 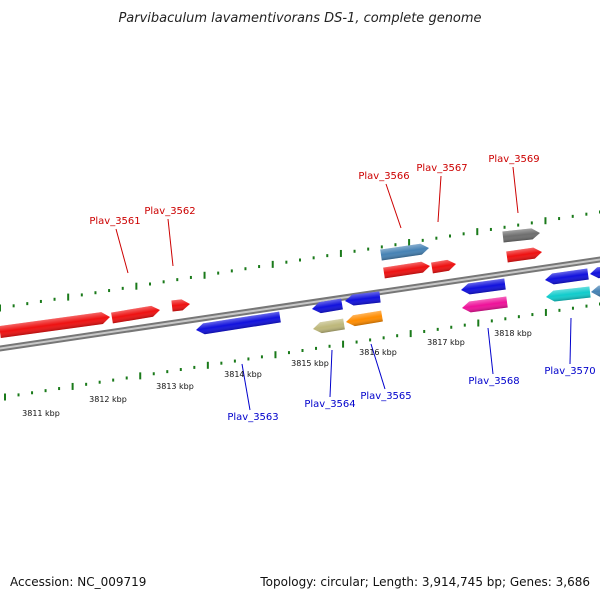 What do you see at coordinates (252, 417) in the screenshot?
I see `gene-label-plav-3563: Plav_3563` at bounding box center [252, 417].